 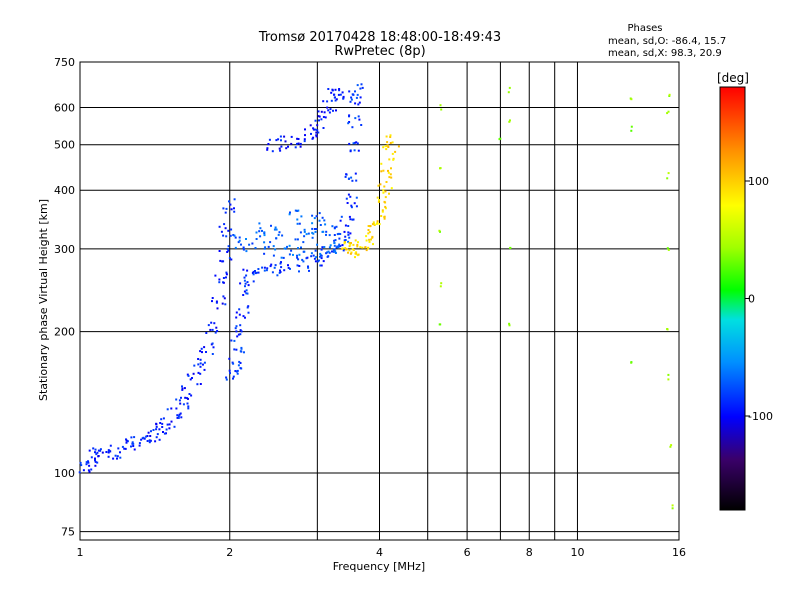 What do you see at coordinates (751, 299) in the screenshot?
I see `colorbar-tick-label: 0` at bounding box center [751, 299].